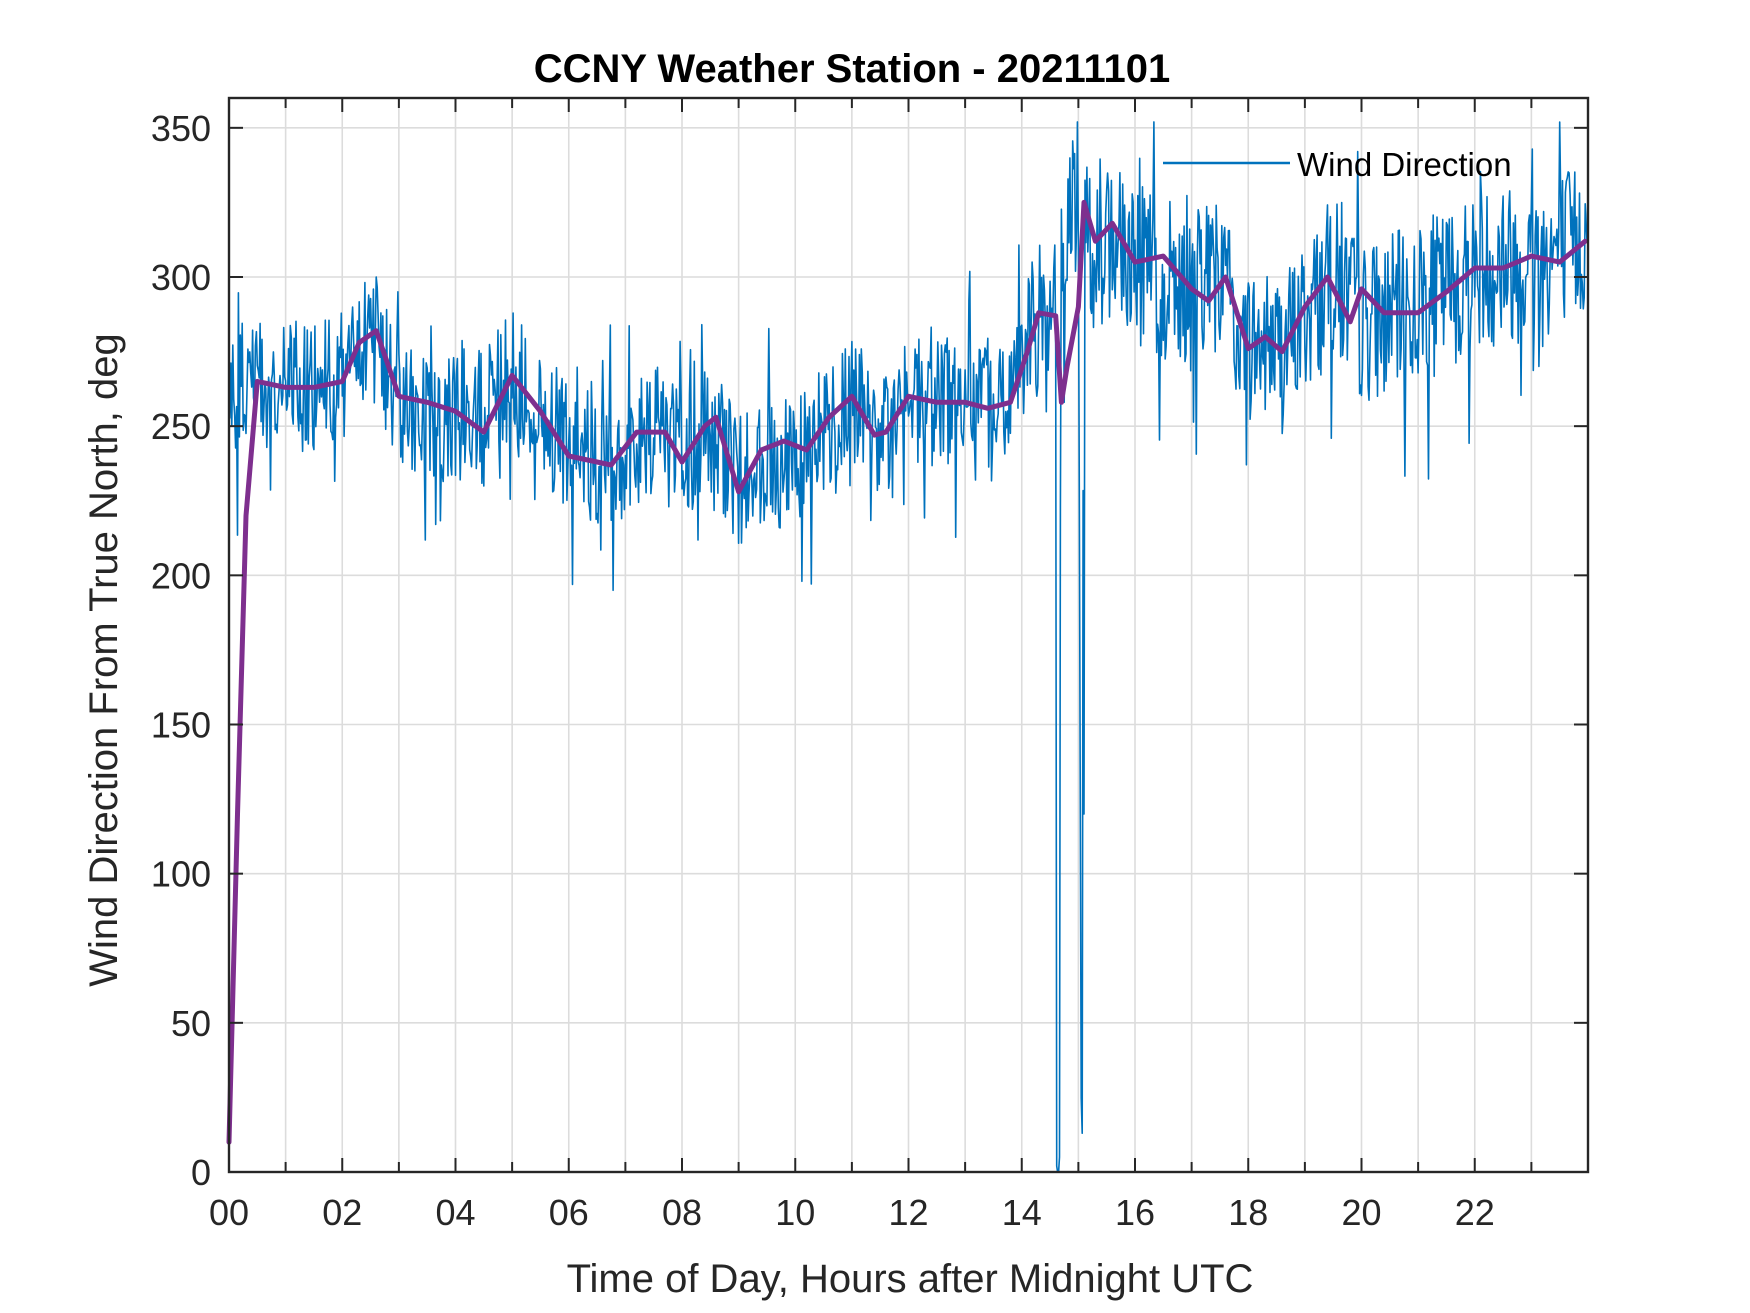  I want to click on x-tick-label: 08, so click(682, 1212).